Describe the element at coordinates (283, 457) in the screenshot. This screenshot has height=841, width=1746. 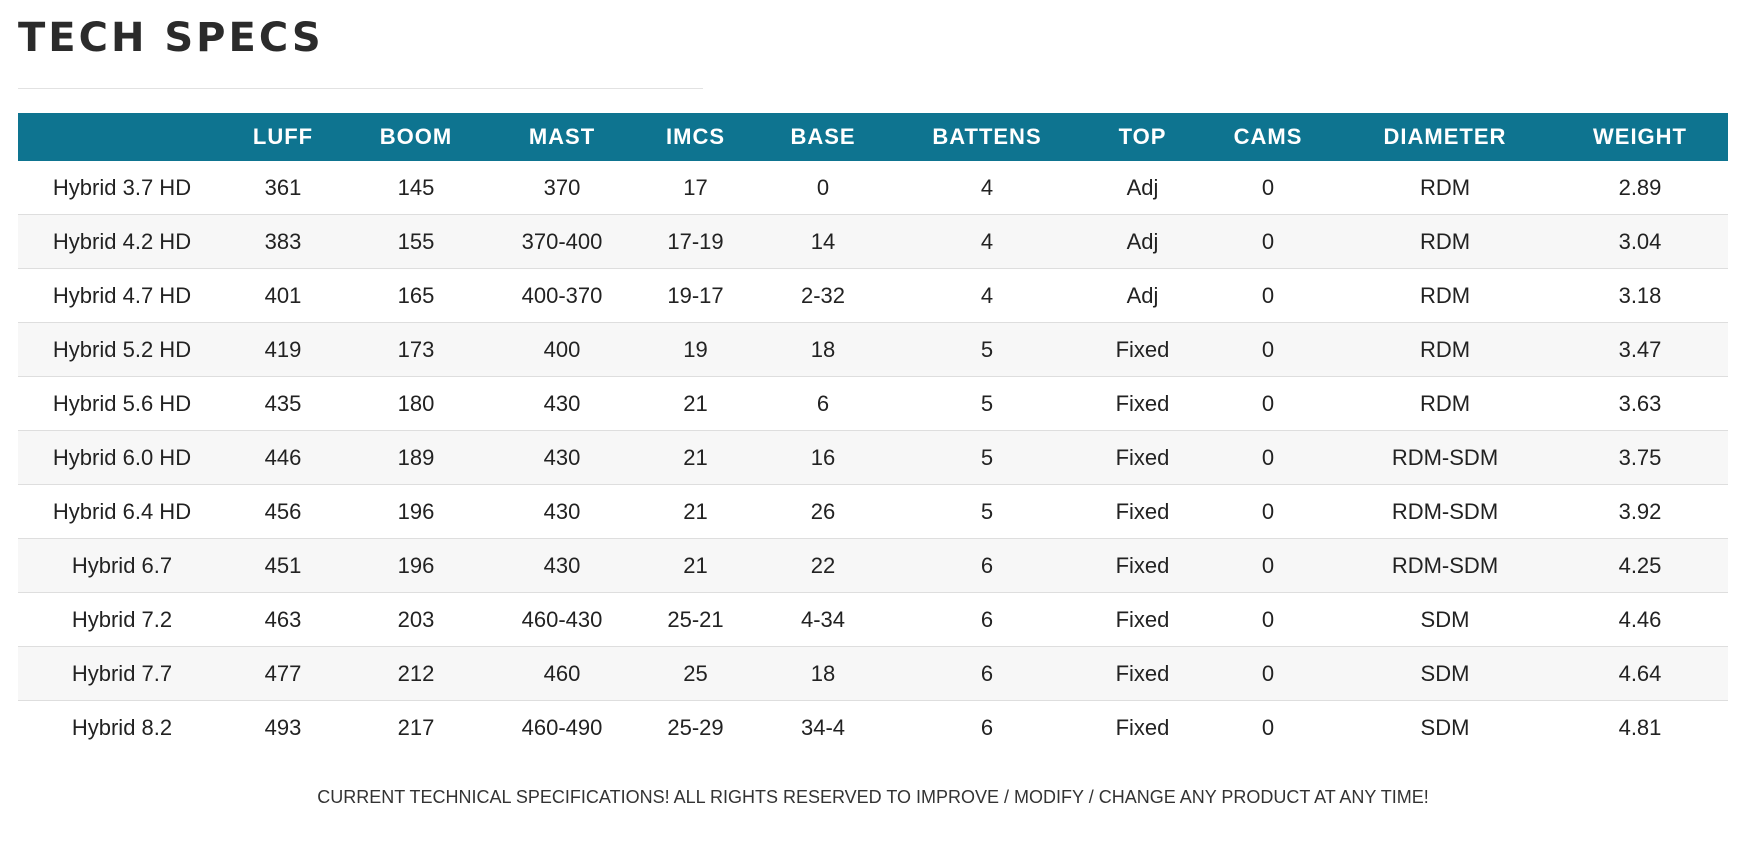
I see `cell-luff: 446` at that location.